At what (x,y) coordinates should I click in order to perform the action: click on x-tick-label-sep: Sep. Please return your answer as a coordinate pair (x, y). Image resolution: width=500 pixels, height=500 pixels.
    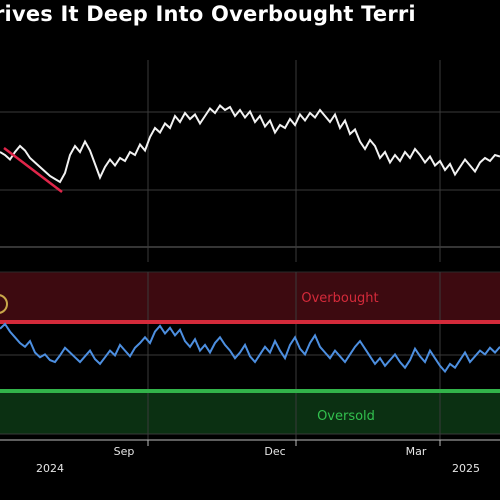
    Looking at the image, I should click on (124, 451).